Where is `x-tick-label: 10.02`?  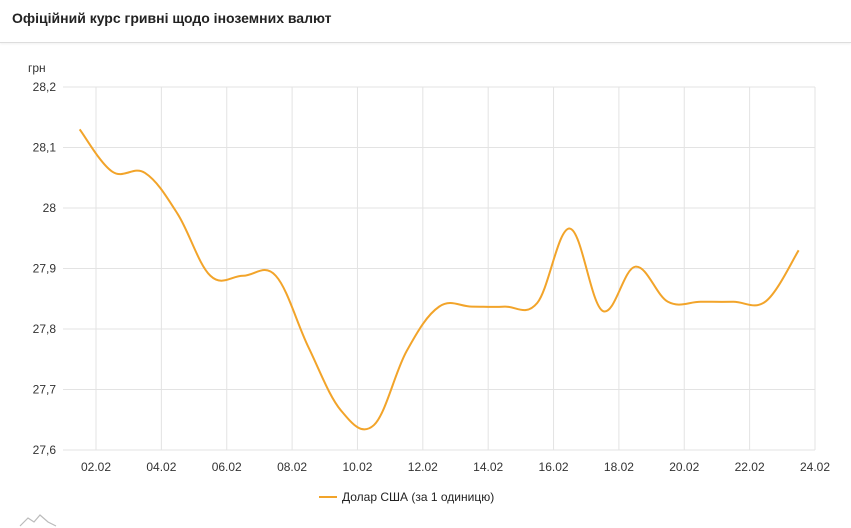
x-tick-label: 10.02 is located at coordinates (357, 467).